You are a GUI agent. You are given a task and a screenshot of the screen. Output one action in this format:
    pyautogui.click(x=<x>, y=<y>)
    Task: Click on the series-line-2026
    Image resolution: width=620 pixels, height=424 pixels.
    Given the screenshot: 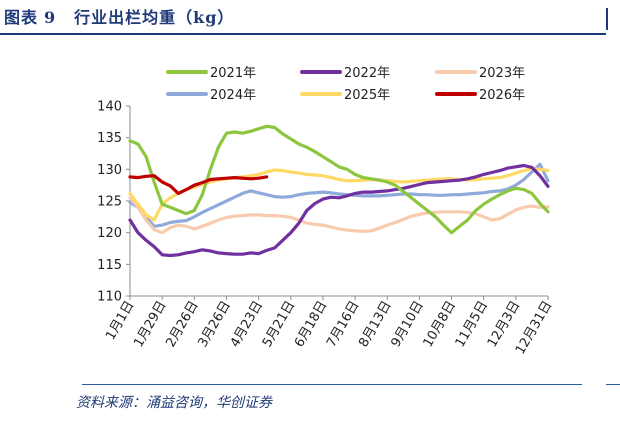 What is the action you would take?
    pyautogui.click(x=198, y=184)
    